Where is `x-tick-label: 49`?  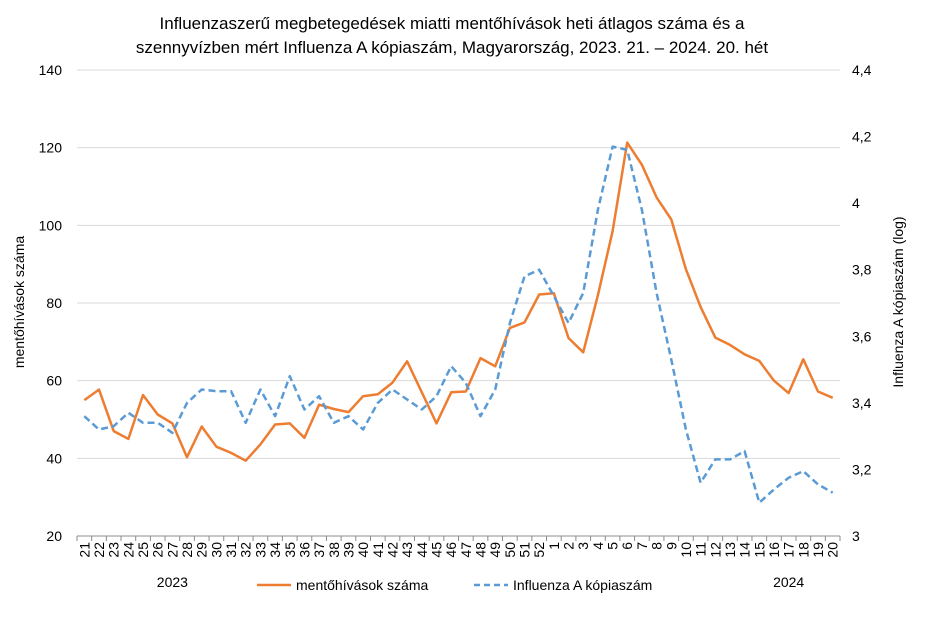 x-tick-label: 49 is located at coordinates (495, 550).